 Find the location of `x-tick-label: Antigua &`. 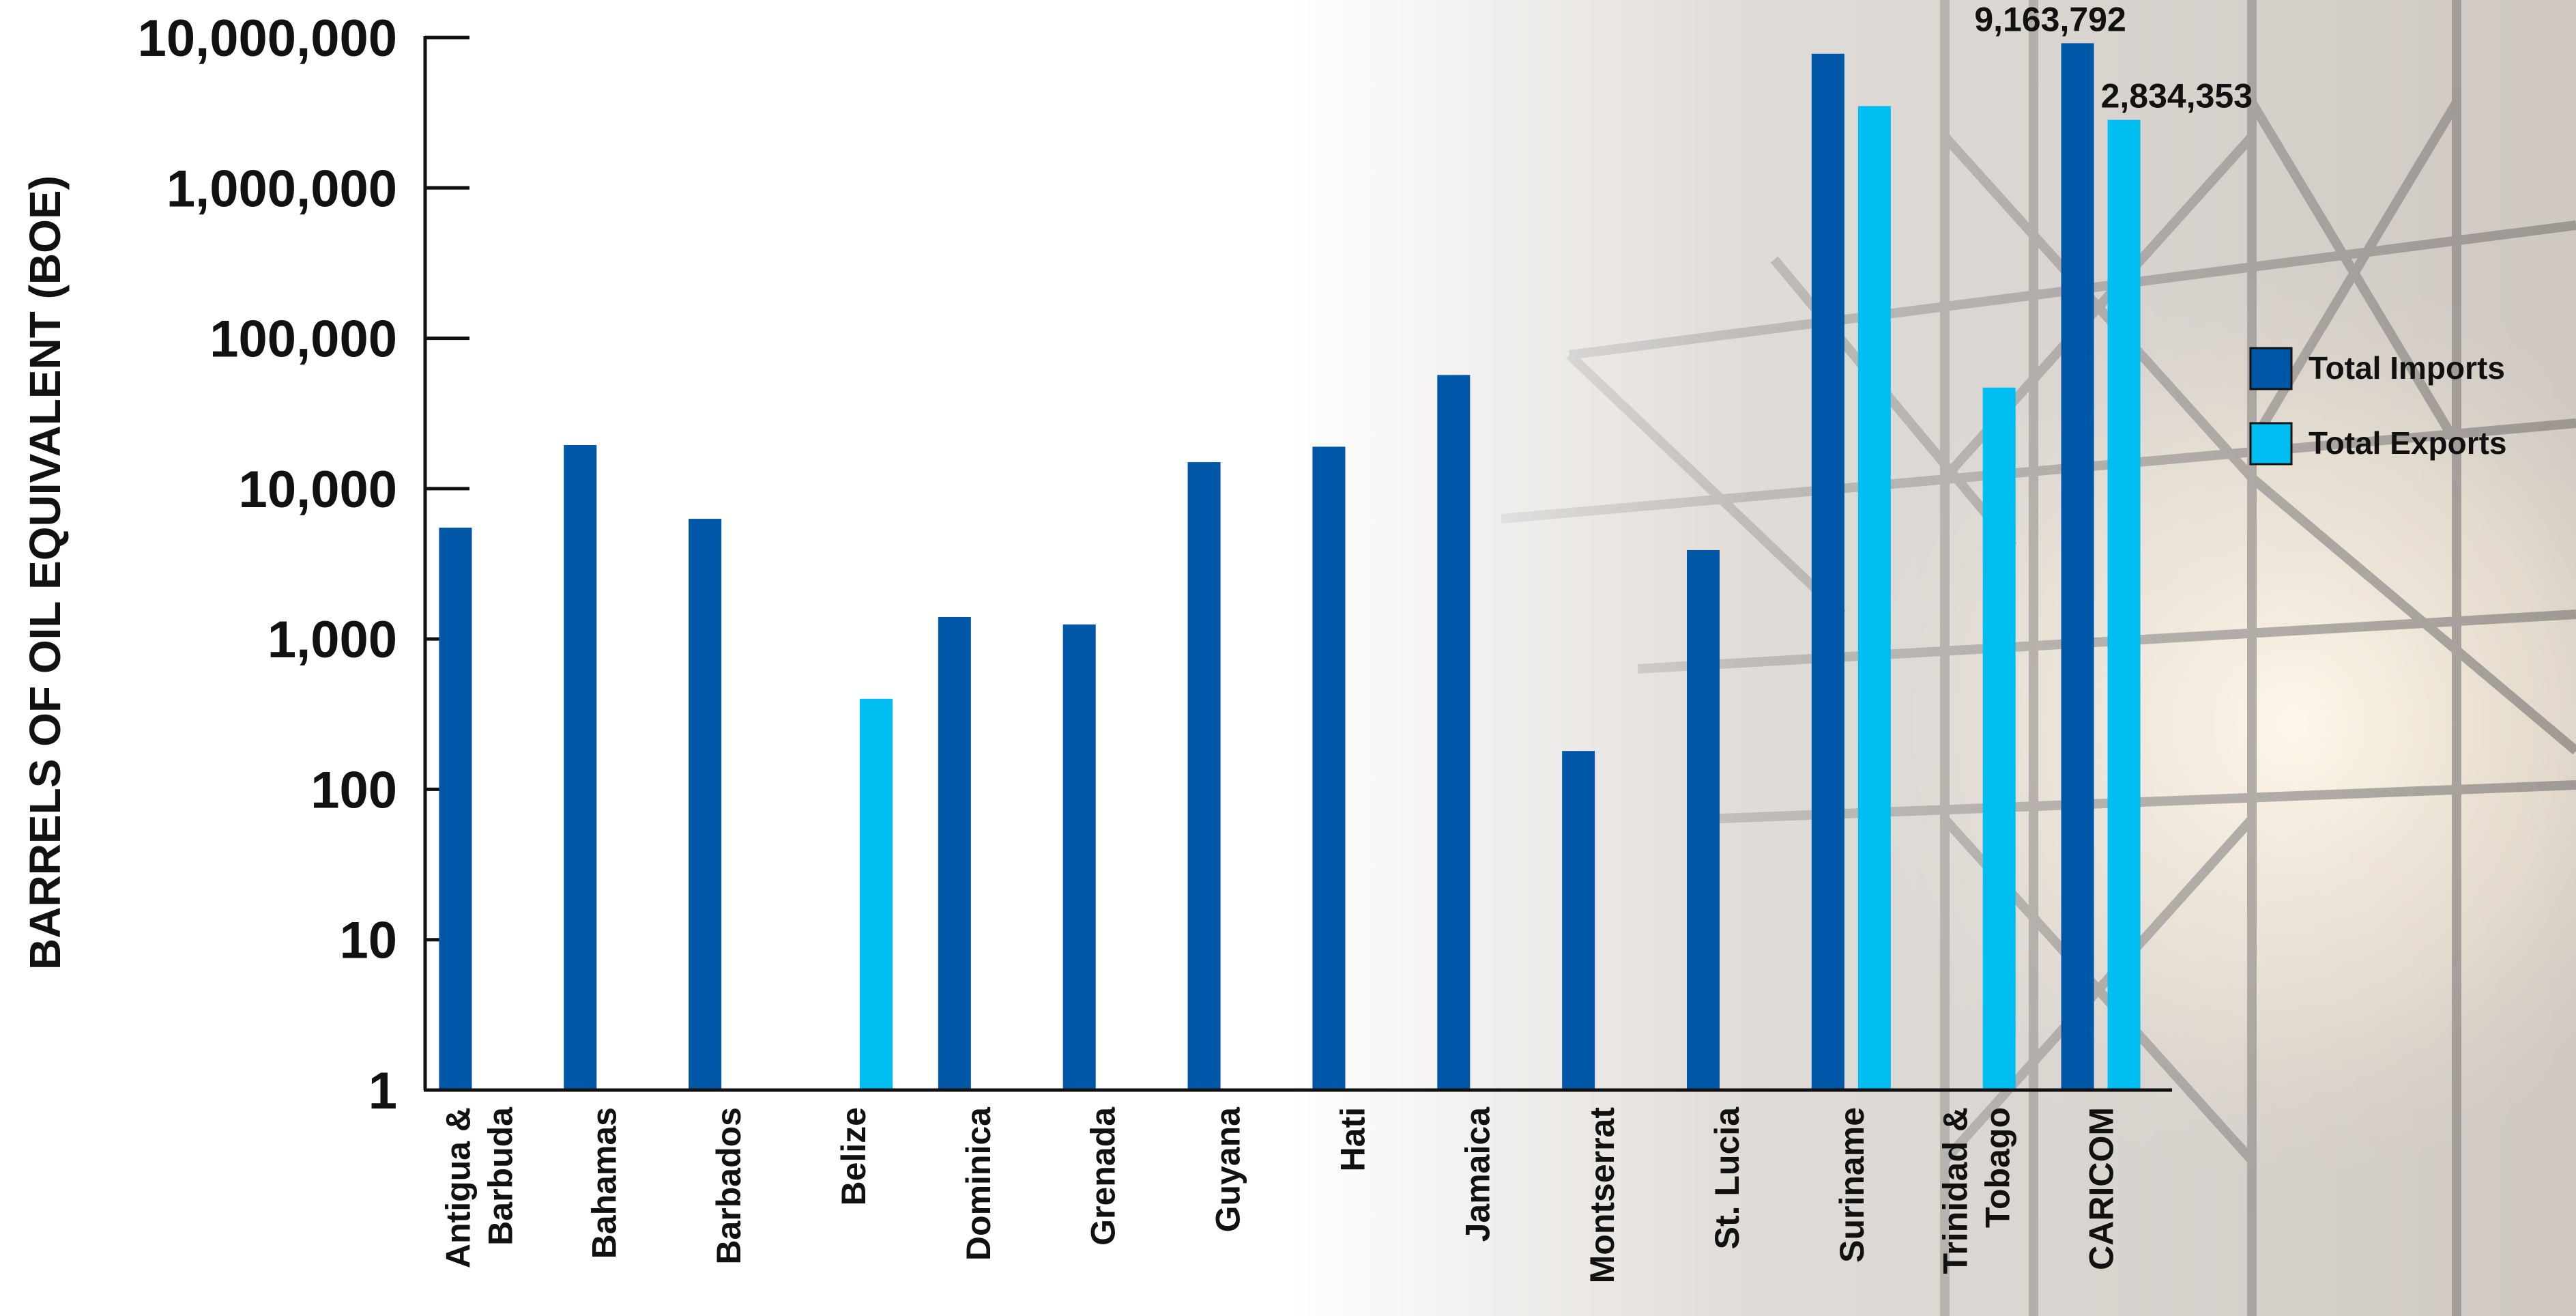

x-tick-label: Antigua & is located at coordinates (458, 1187).